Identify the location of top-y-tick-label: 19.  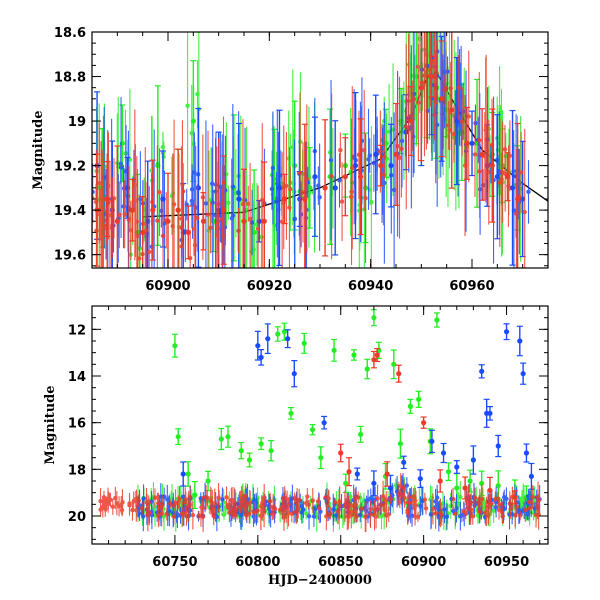
(77, 122).